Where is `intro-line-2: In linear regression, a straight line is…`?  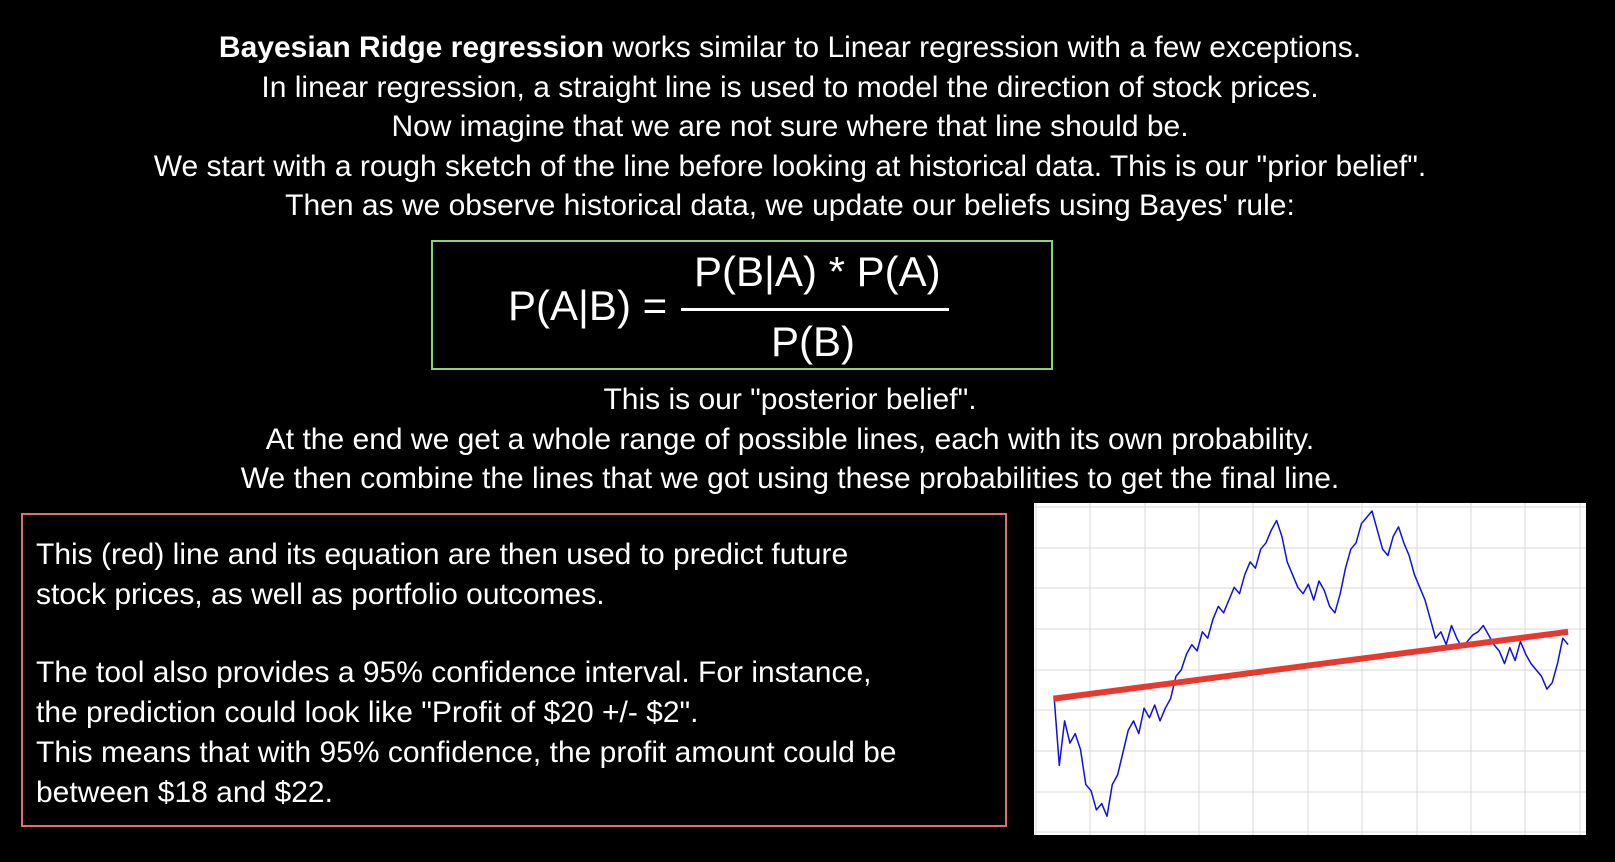
intro-line-2: In linear regression, a straight line is… is located at coordinates (790, 87).